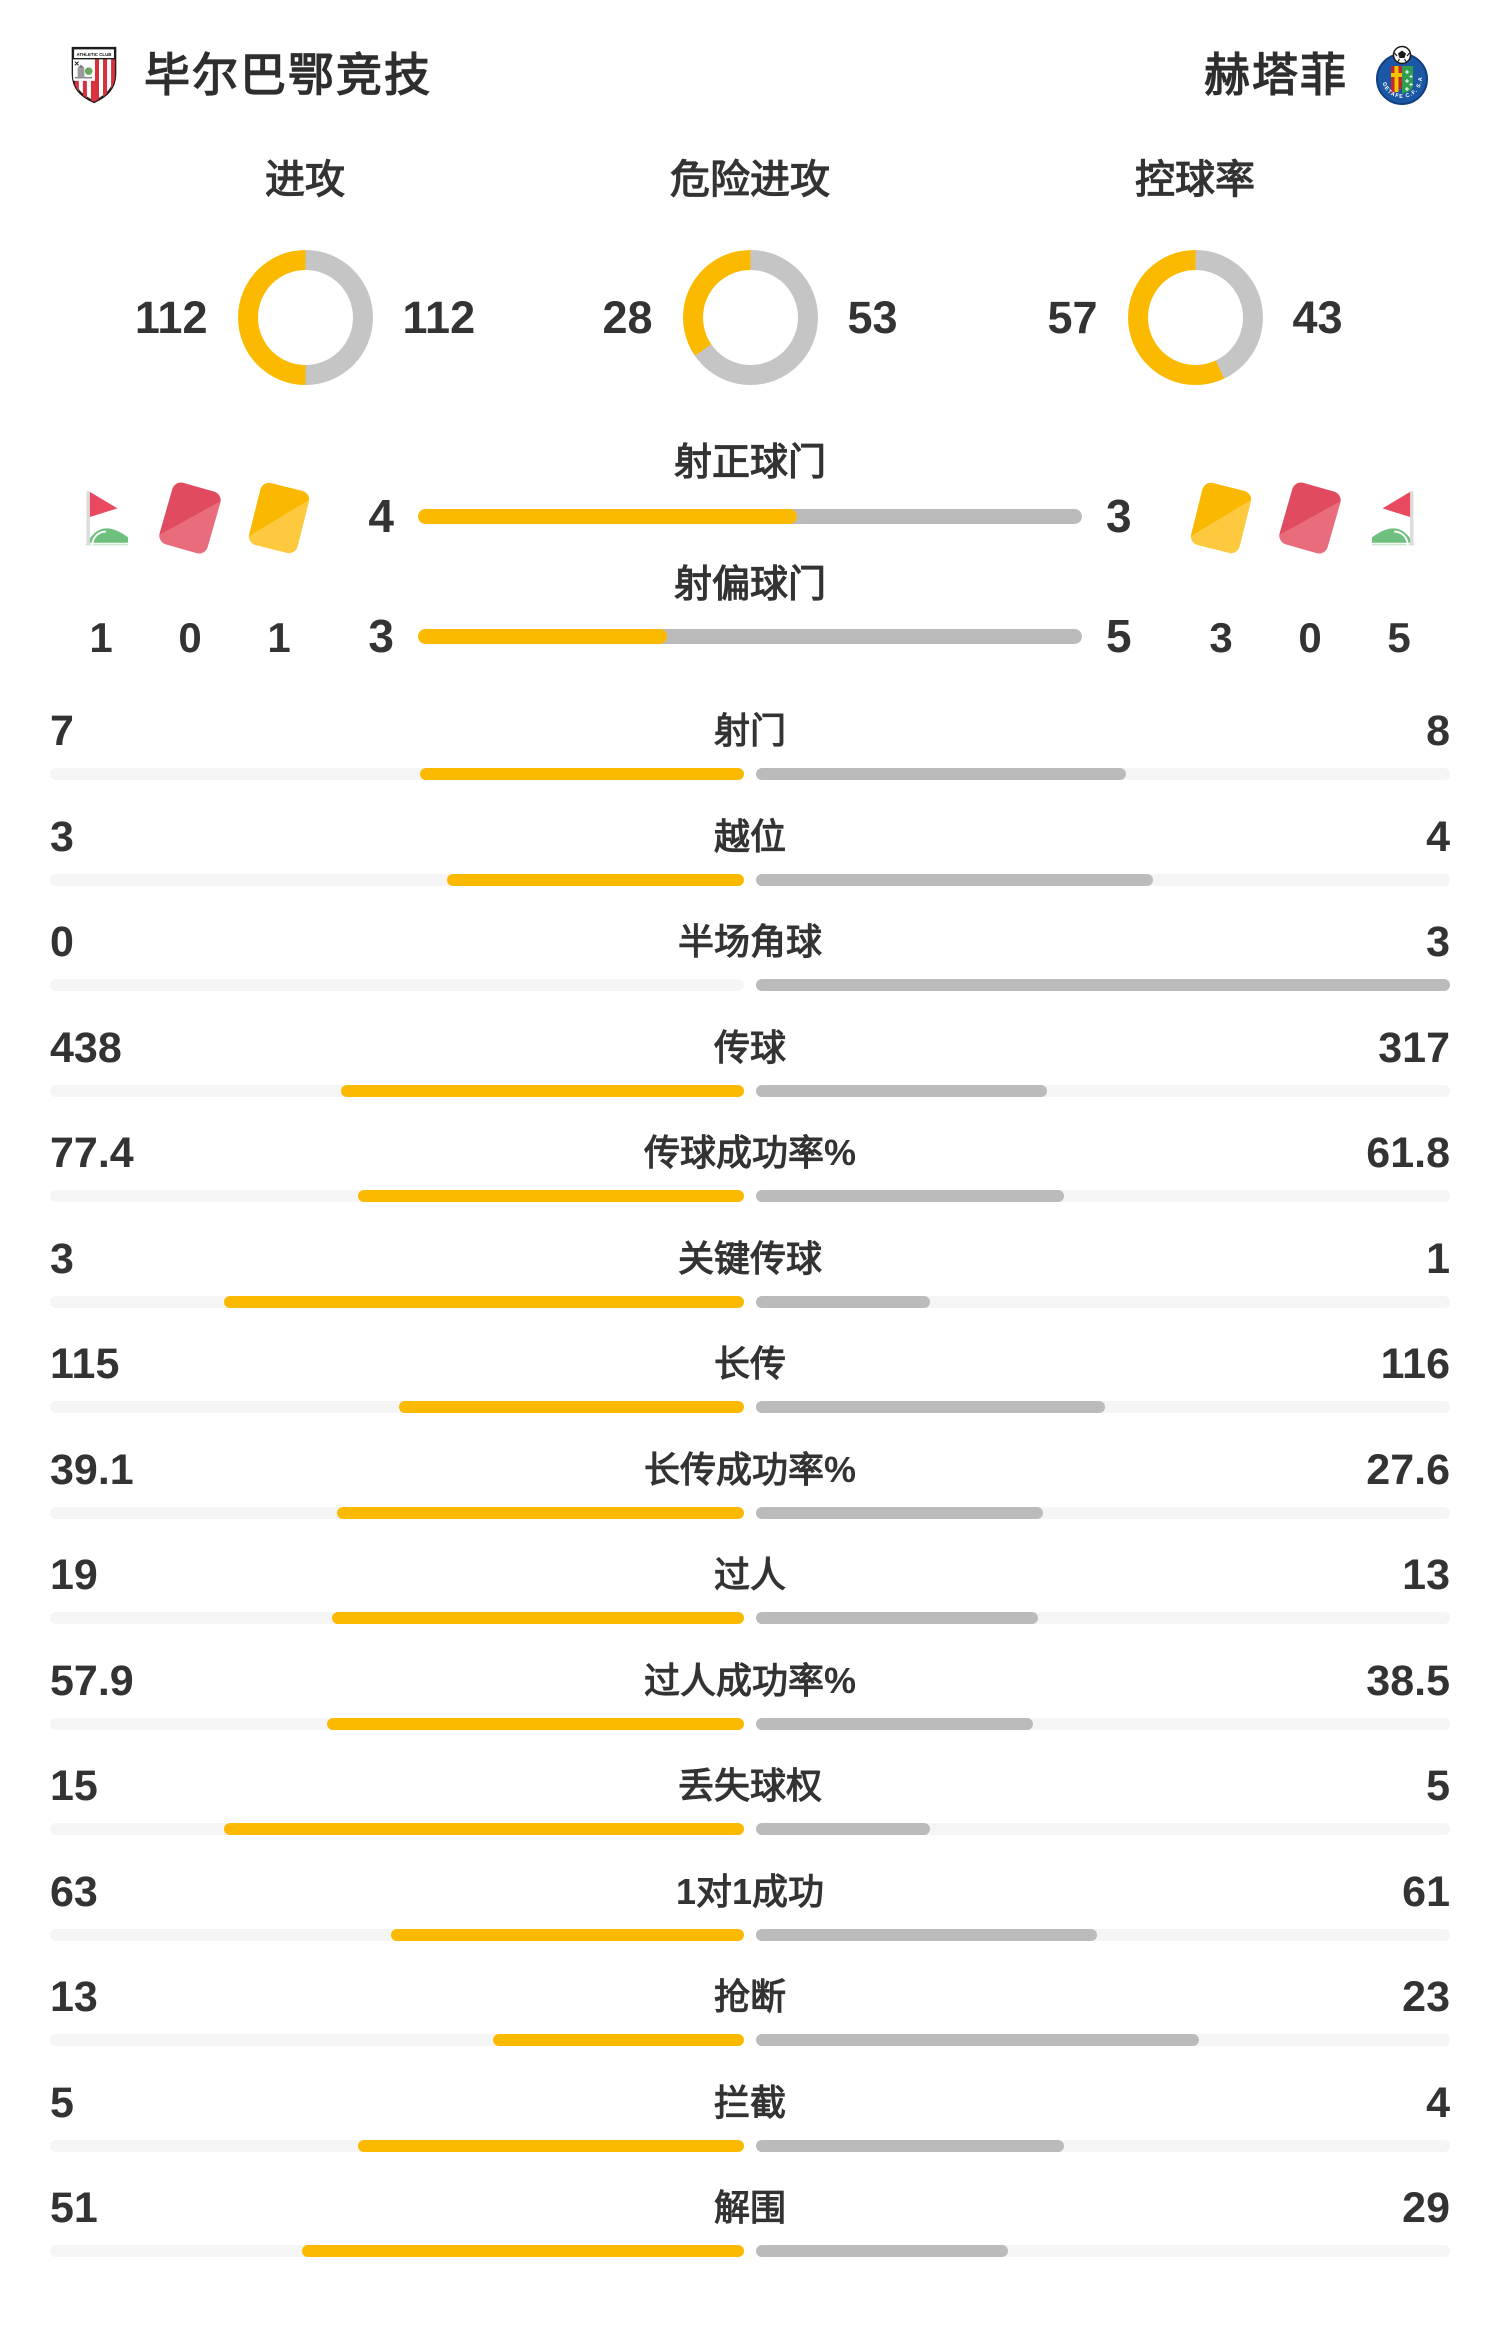  I want to click on yellow-card-icon, so click(1221, 518).